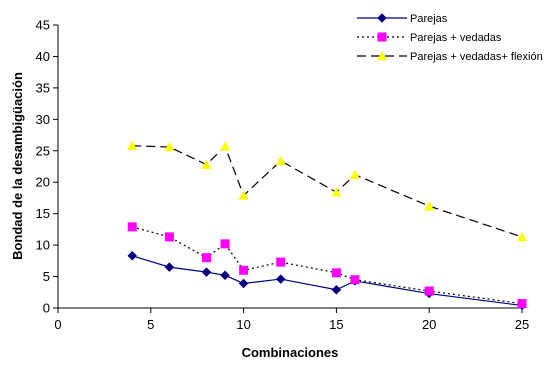 The width and height of the screenshot is (558, 366). What do you see at coordinates (46, 308) in the screenshot?
I see `y-tick-label: 0` at bounding box center [46, 308].